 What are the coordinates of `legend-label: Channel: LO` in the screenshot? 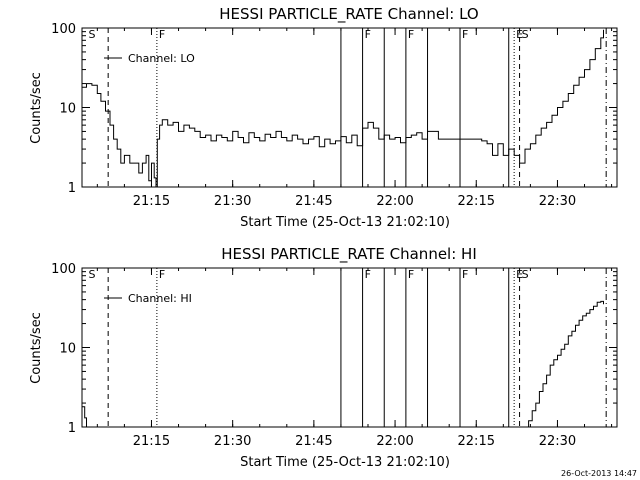 It's located at (161, 58).